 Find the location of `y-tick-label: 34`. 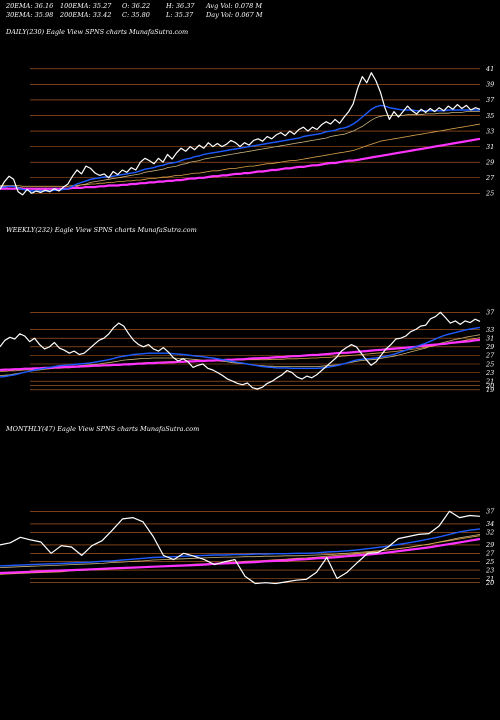

y-tick-label: 34 is located at coordinates (490, 524).